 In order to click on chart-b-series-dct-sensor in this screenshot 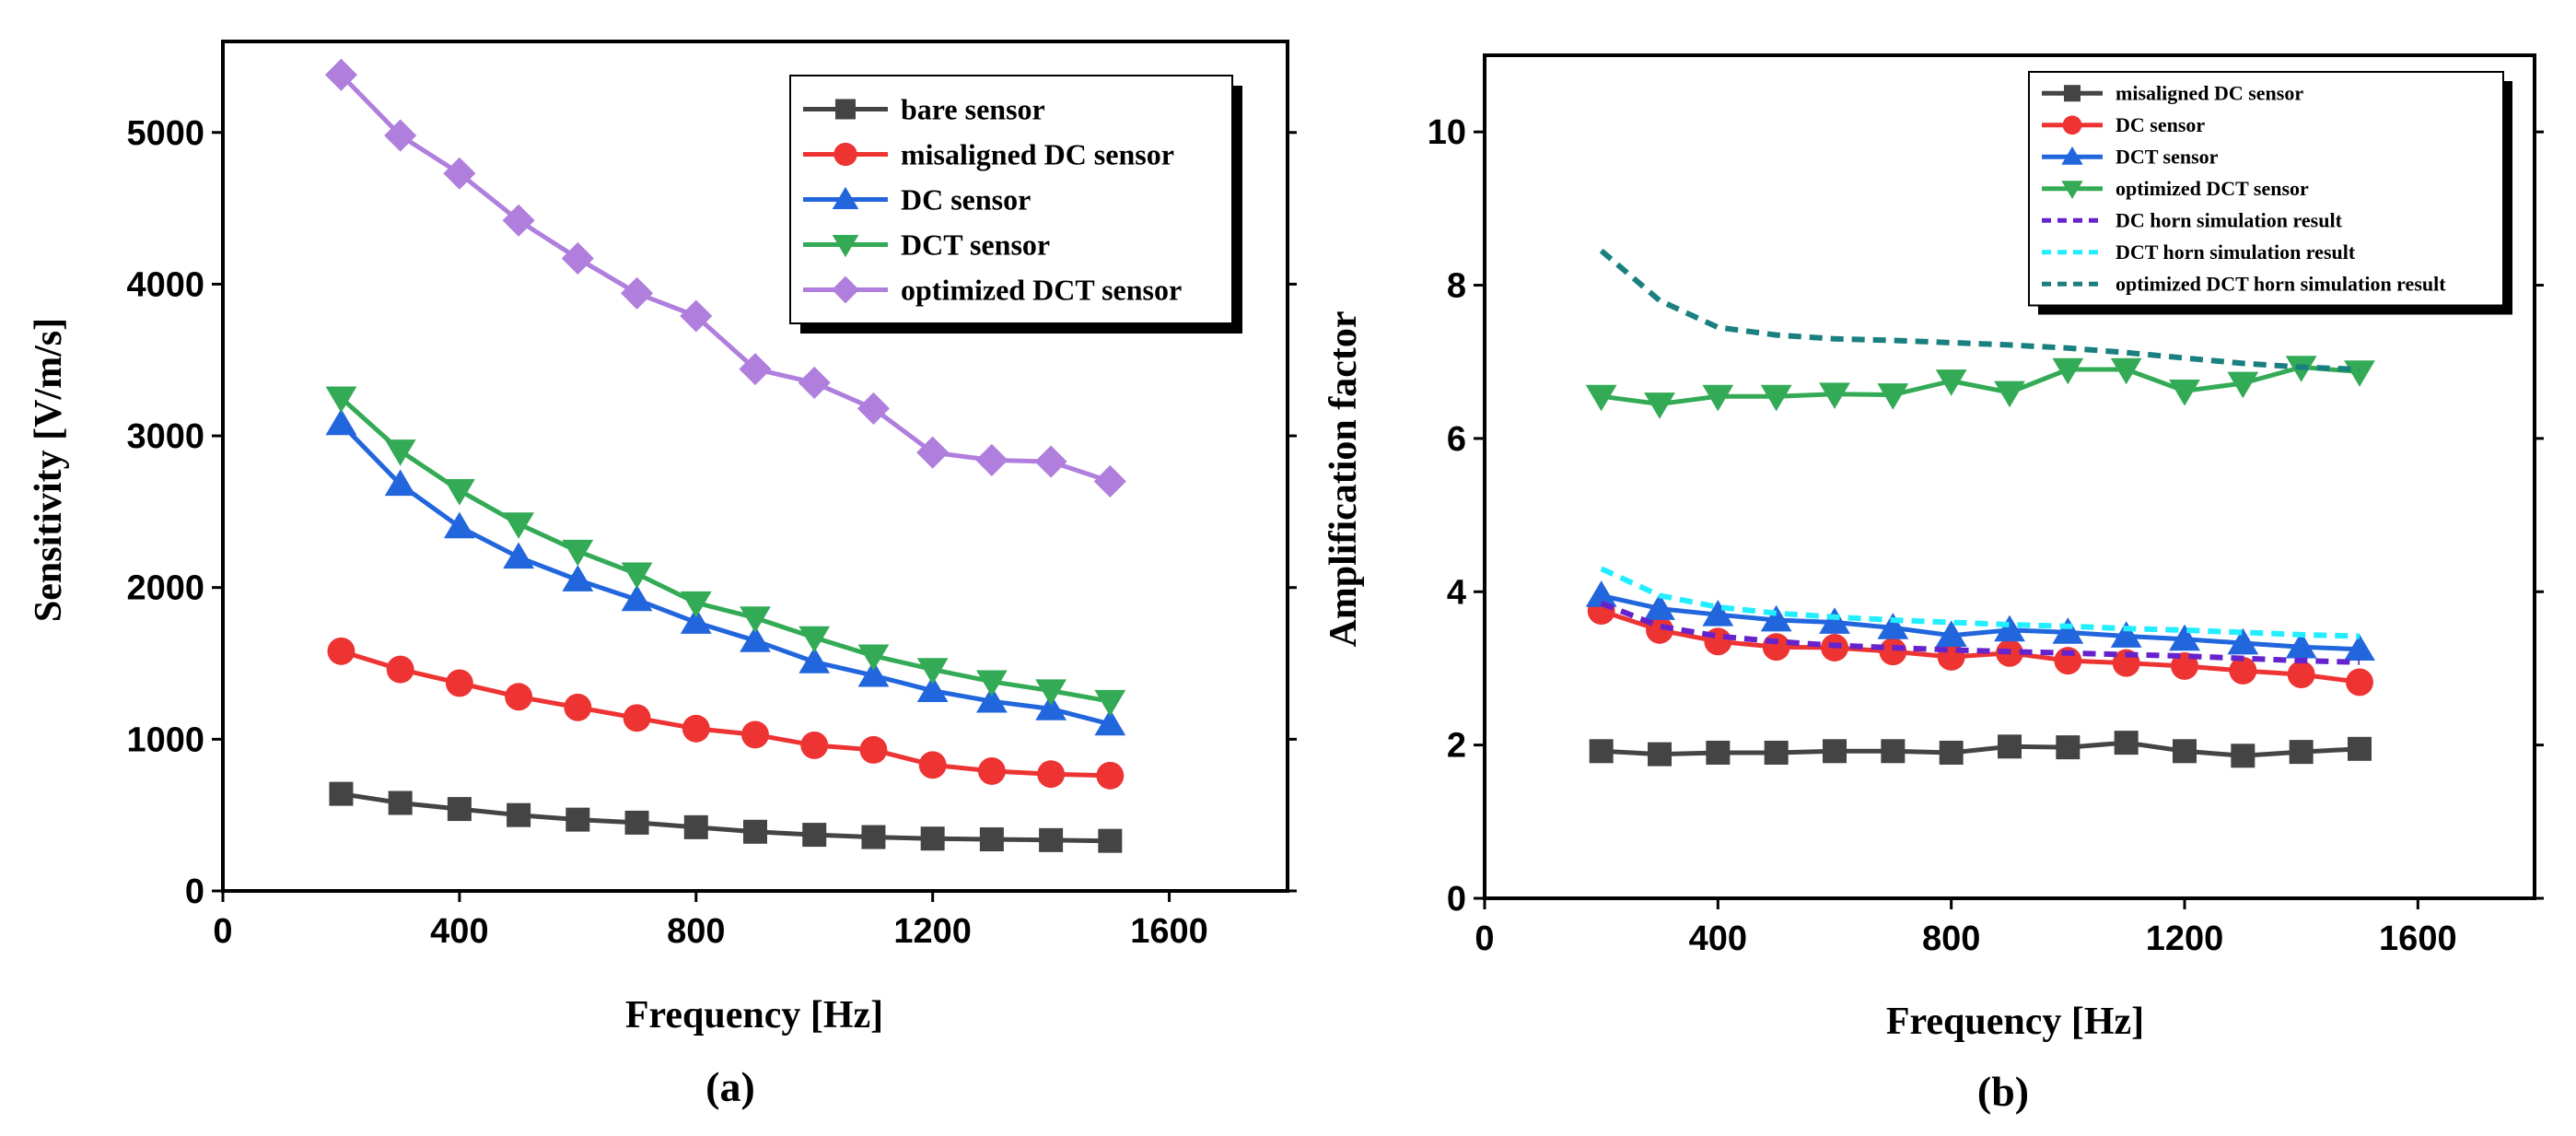, I will do `click(1980, 621)`.